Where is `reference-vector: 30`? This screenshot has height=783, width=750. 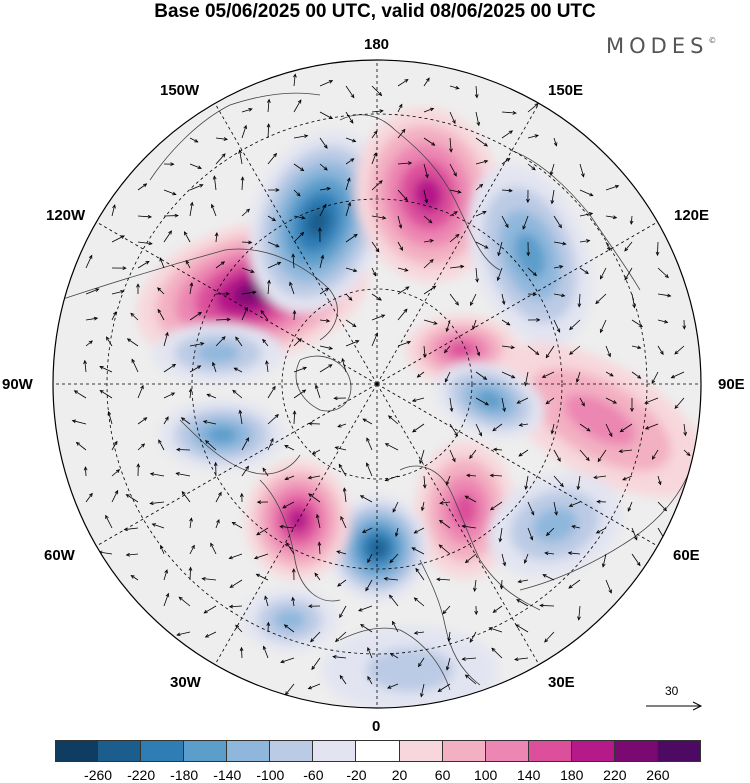 reference-vector: 30 is located at coordinates (675, 699).